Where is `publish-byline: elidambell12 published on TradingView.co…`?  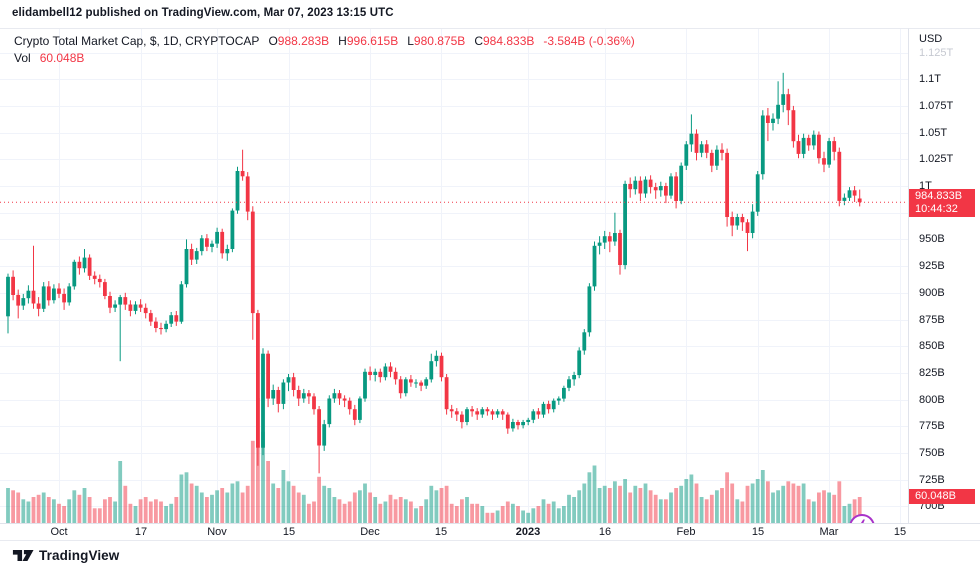
publish-byline: elidambell12 published on TradingView.co… is located at coordinates (203, 13).